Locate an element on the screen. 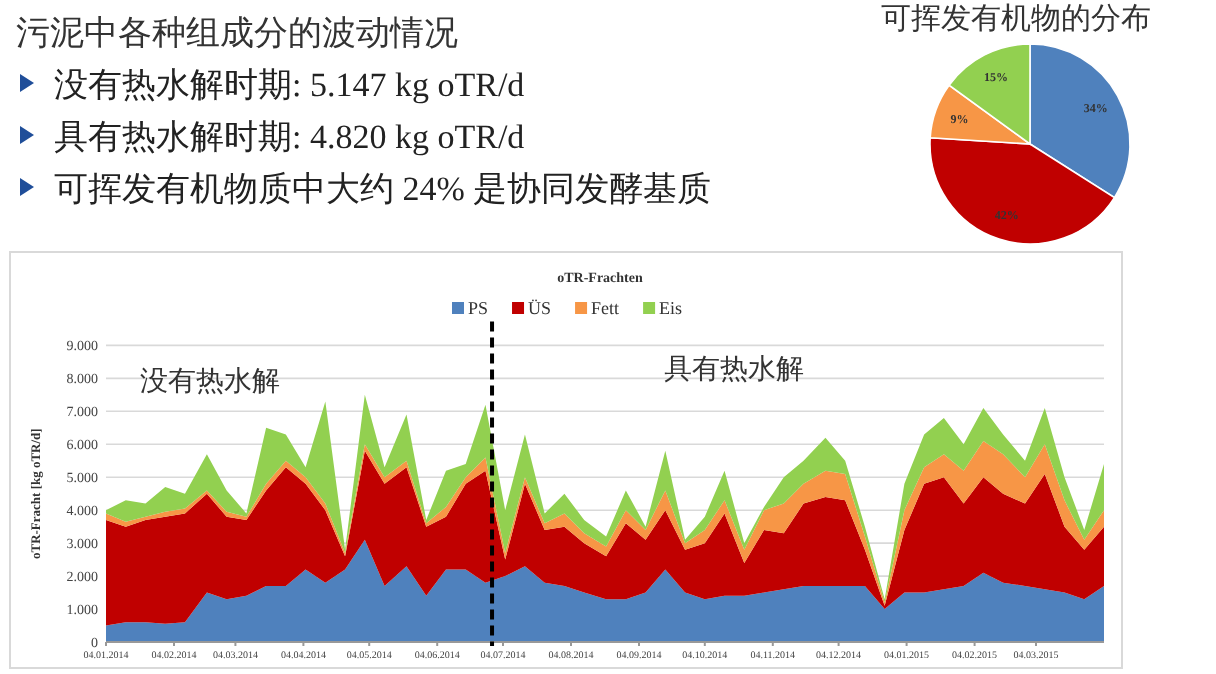 The image size is (1216, 674). text: 污泥中各种组成分的波动情况 is located at coordinates (237, 33).